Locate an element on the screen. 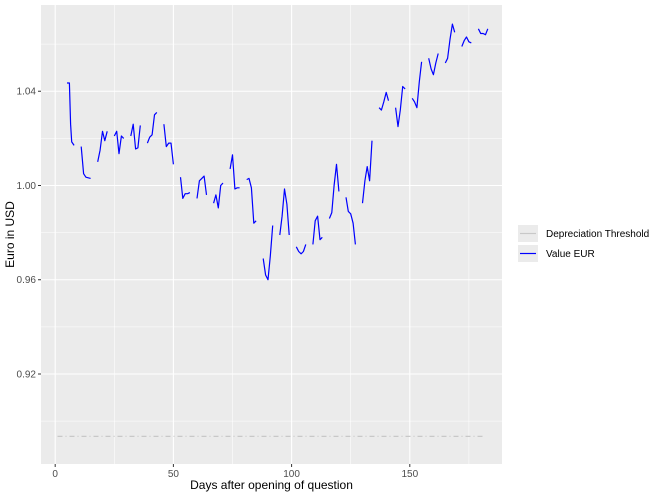 The height and width of the screenshot is (498, 664). x-tick-label: 50 is located at coordinates (174, 474).